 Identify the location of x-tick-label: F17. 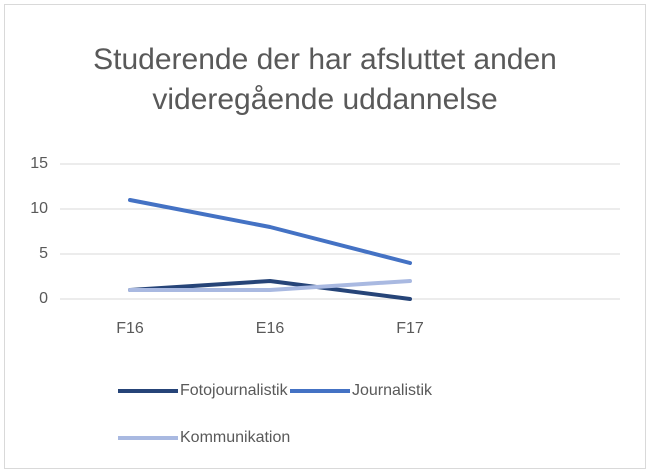
(410, 328).